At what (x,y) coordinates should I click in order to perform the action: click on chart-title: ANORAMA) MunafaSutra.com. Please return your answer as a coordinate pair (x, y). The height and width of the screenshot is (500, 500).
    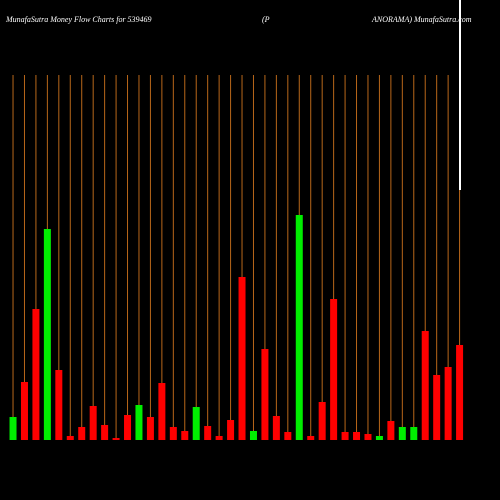
    Looking at the image, I should click on (421, 19).